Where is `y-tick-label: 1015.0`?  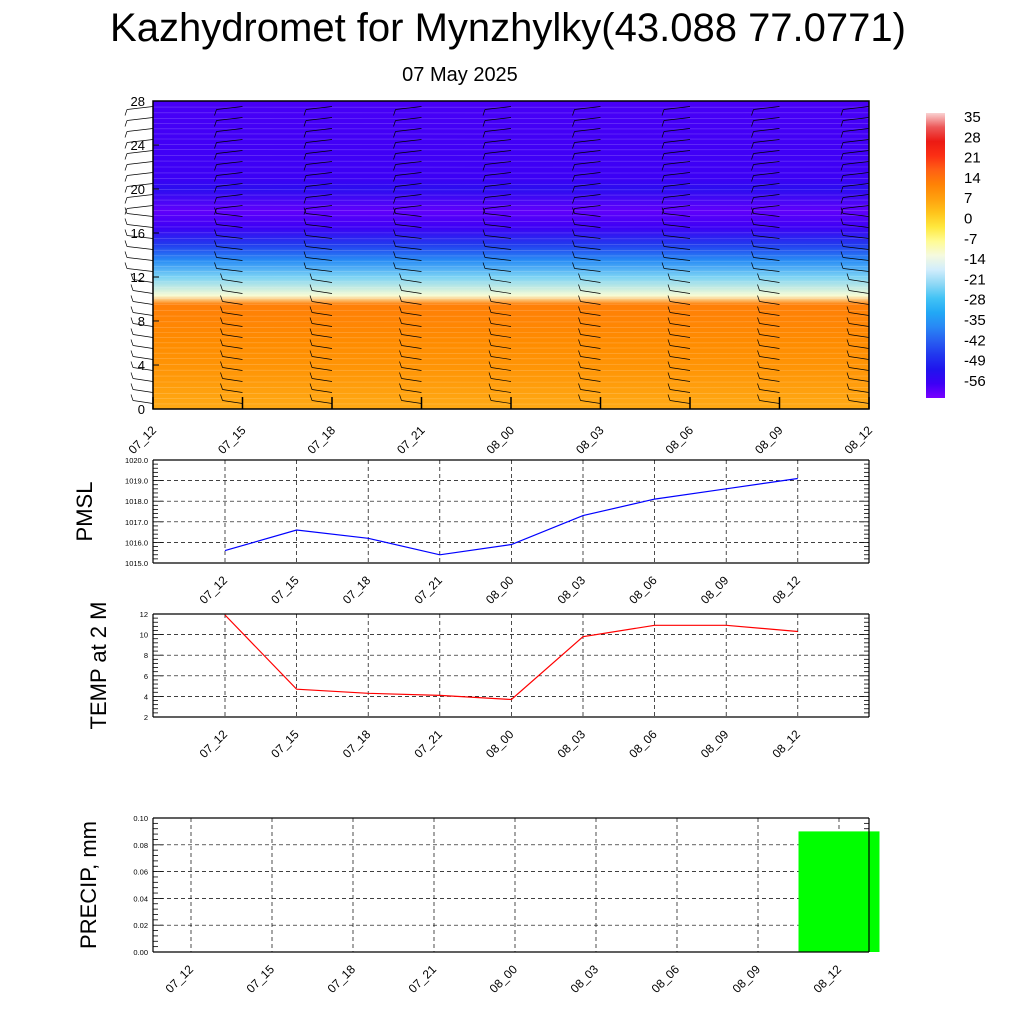
y-tick-label: 1015.0 is located at coordinates (136, 563).